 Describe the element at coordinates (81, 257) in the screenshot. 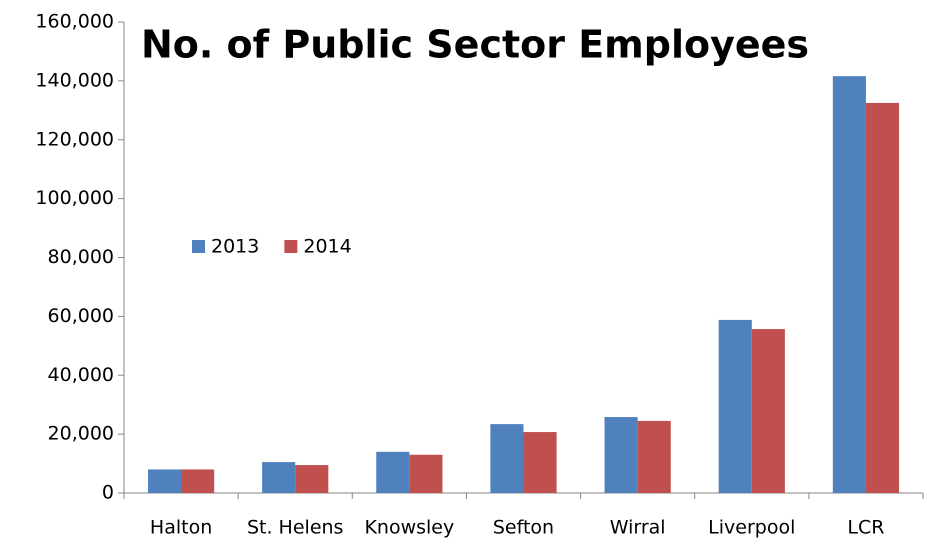

I see `y-tick-label: 80,000` at that location.